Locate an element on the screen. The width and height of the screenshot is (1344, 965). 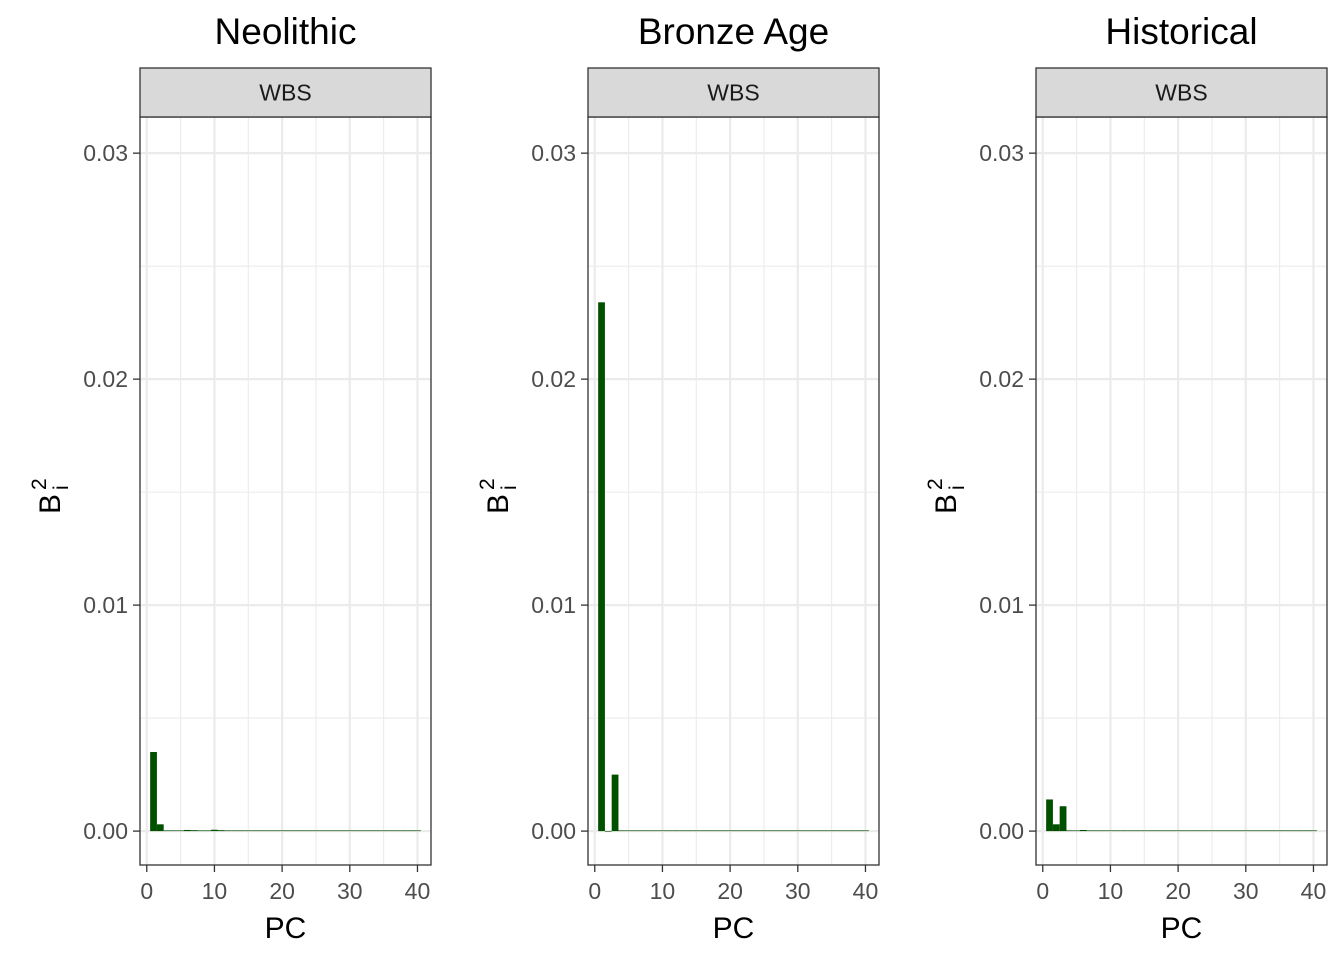
panel-title: Historical is located at coordinates (1181, 31).